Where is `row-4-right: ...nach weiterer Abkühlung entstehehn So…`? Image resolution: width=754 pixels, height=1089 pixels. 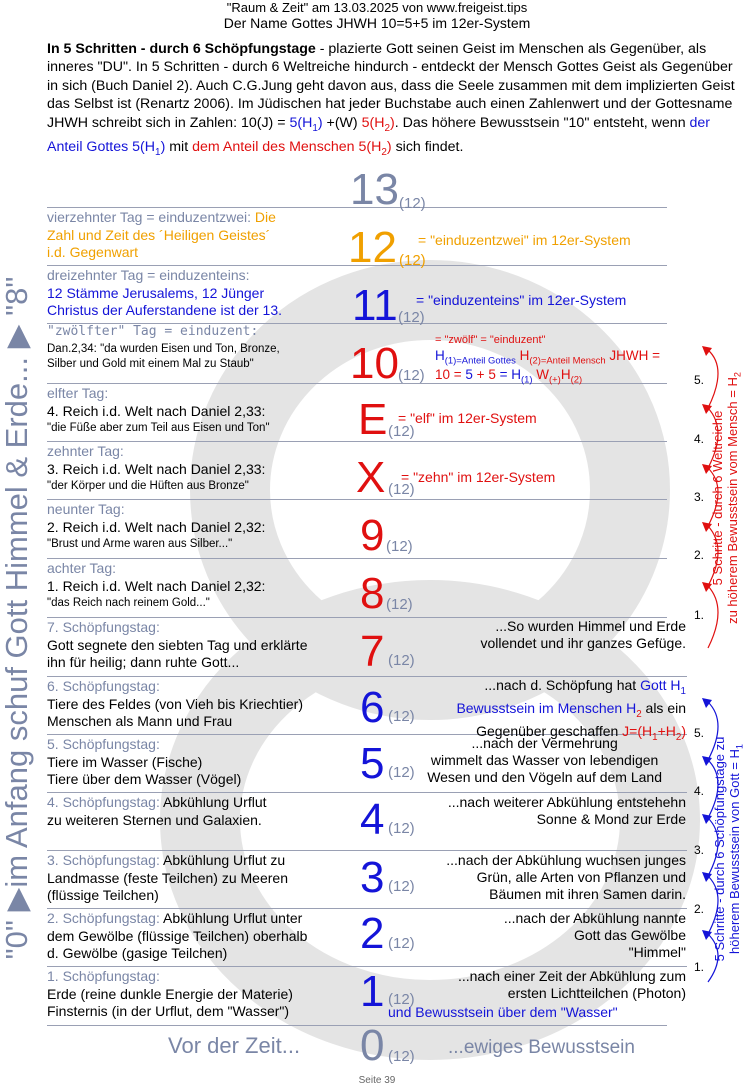 row-4-right: ...nach weiterer Abkühlung entstehehn So… is located at coordinates (566, 810).